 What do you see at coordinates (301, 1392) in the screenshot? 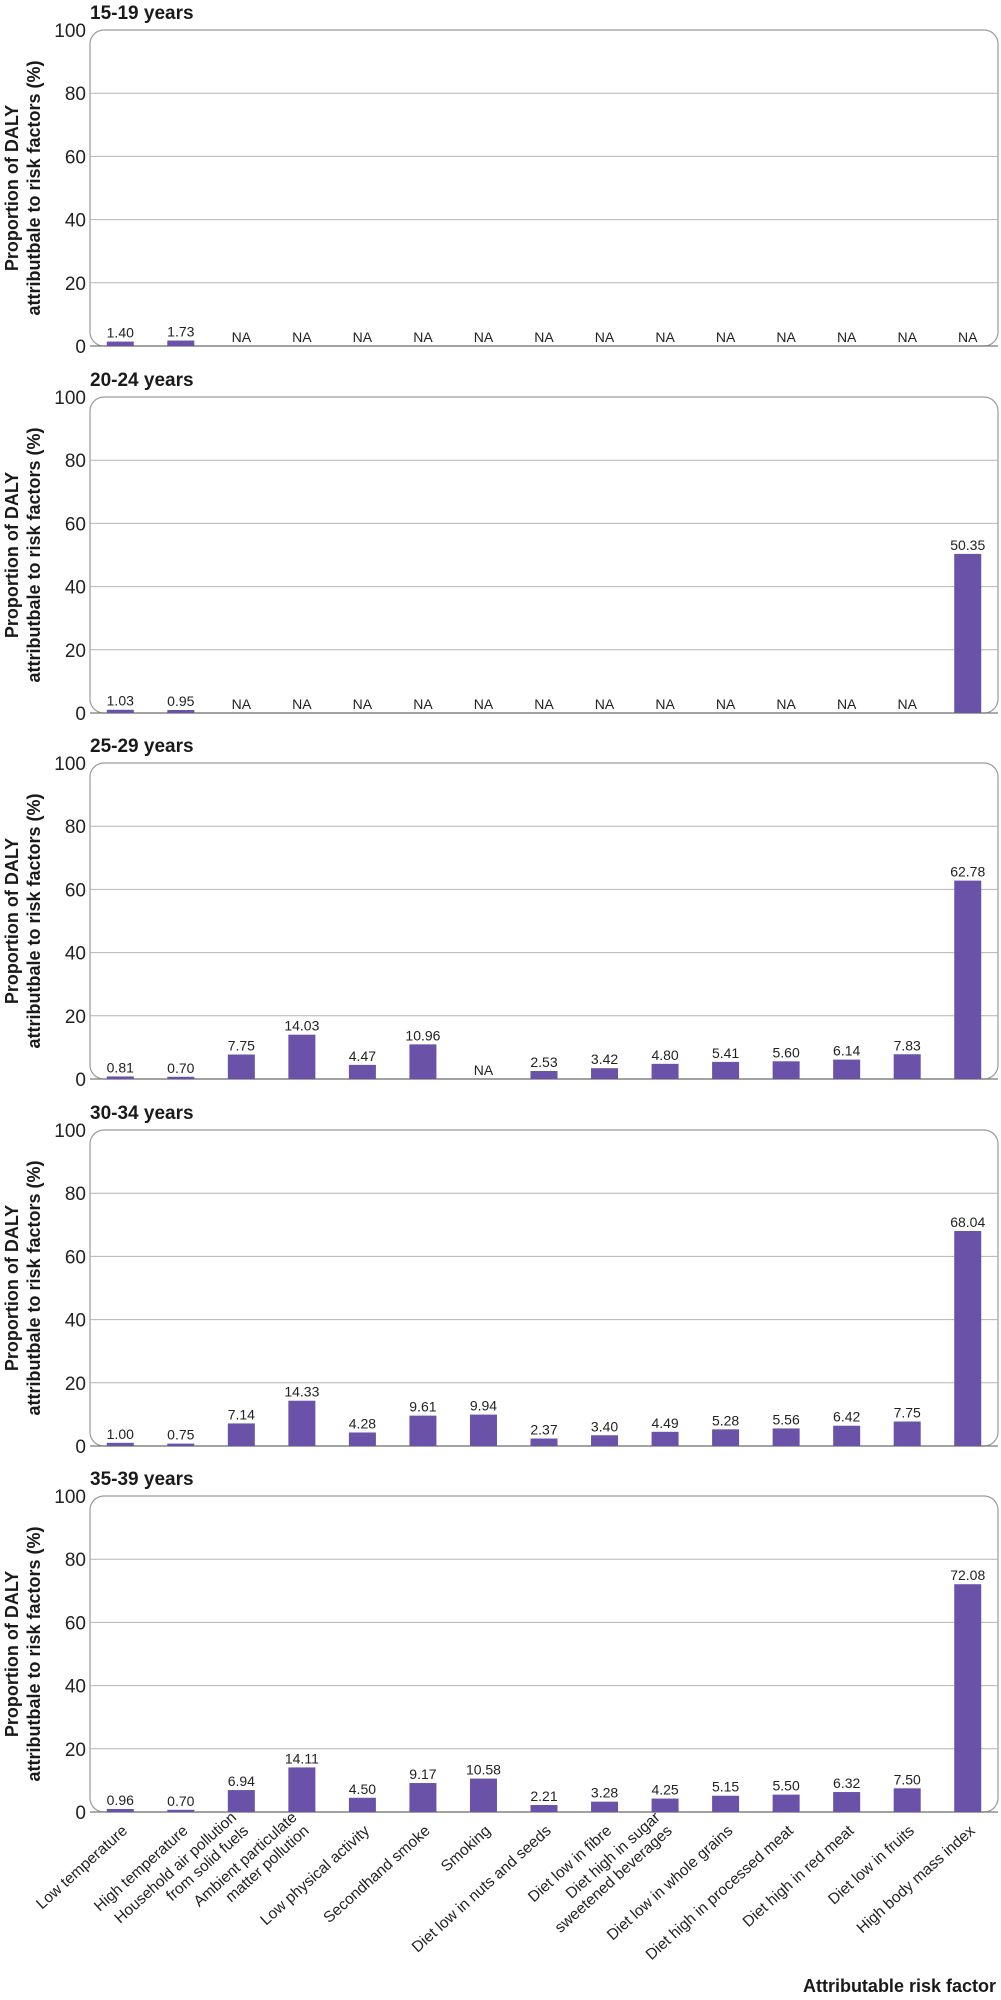
I see `bar-value-label: 14.33` at bounding box center [301, 1392].